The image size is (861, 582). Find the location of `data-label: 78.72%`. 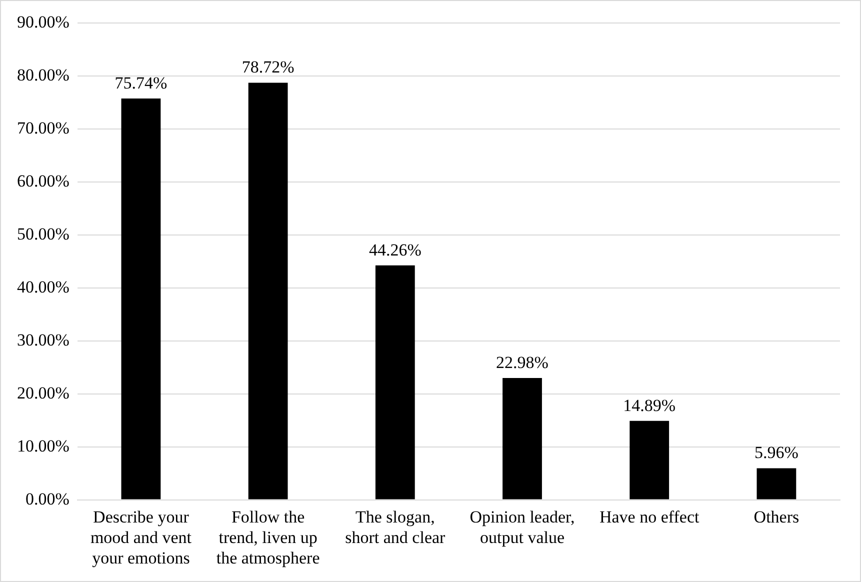

data-label: 78.72% is located at coordinates (268, 67).